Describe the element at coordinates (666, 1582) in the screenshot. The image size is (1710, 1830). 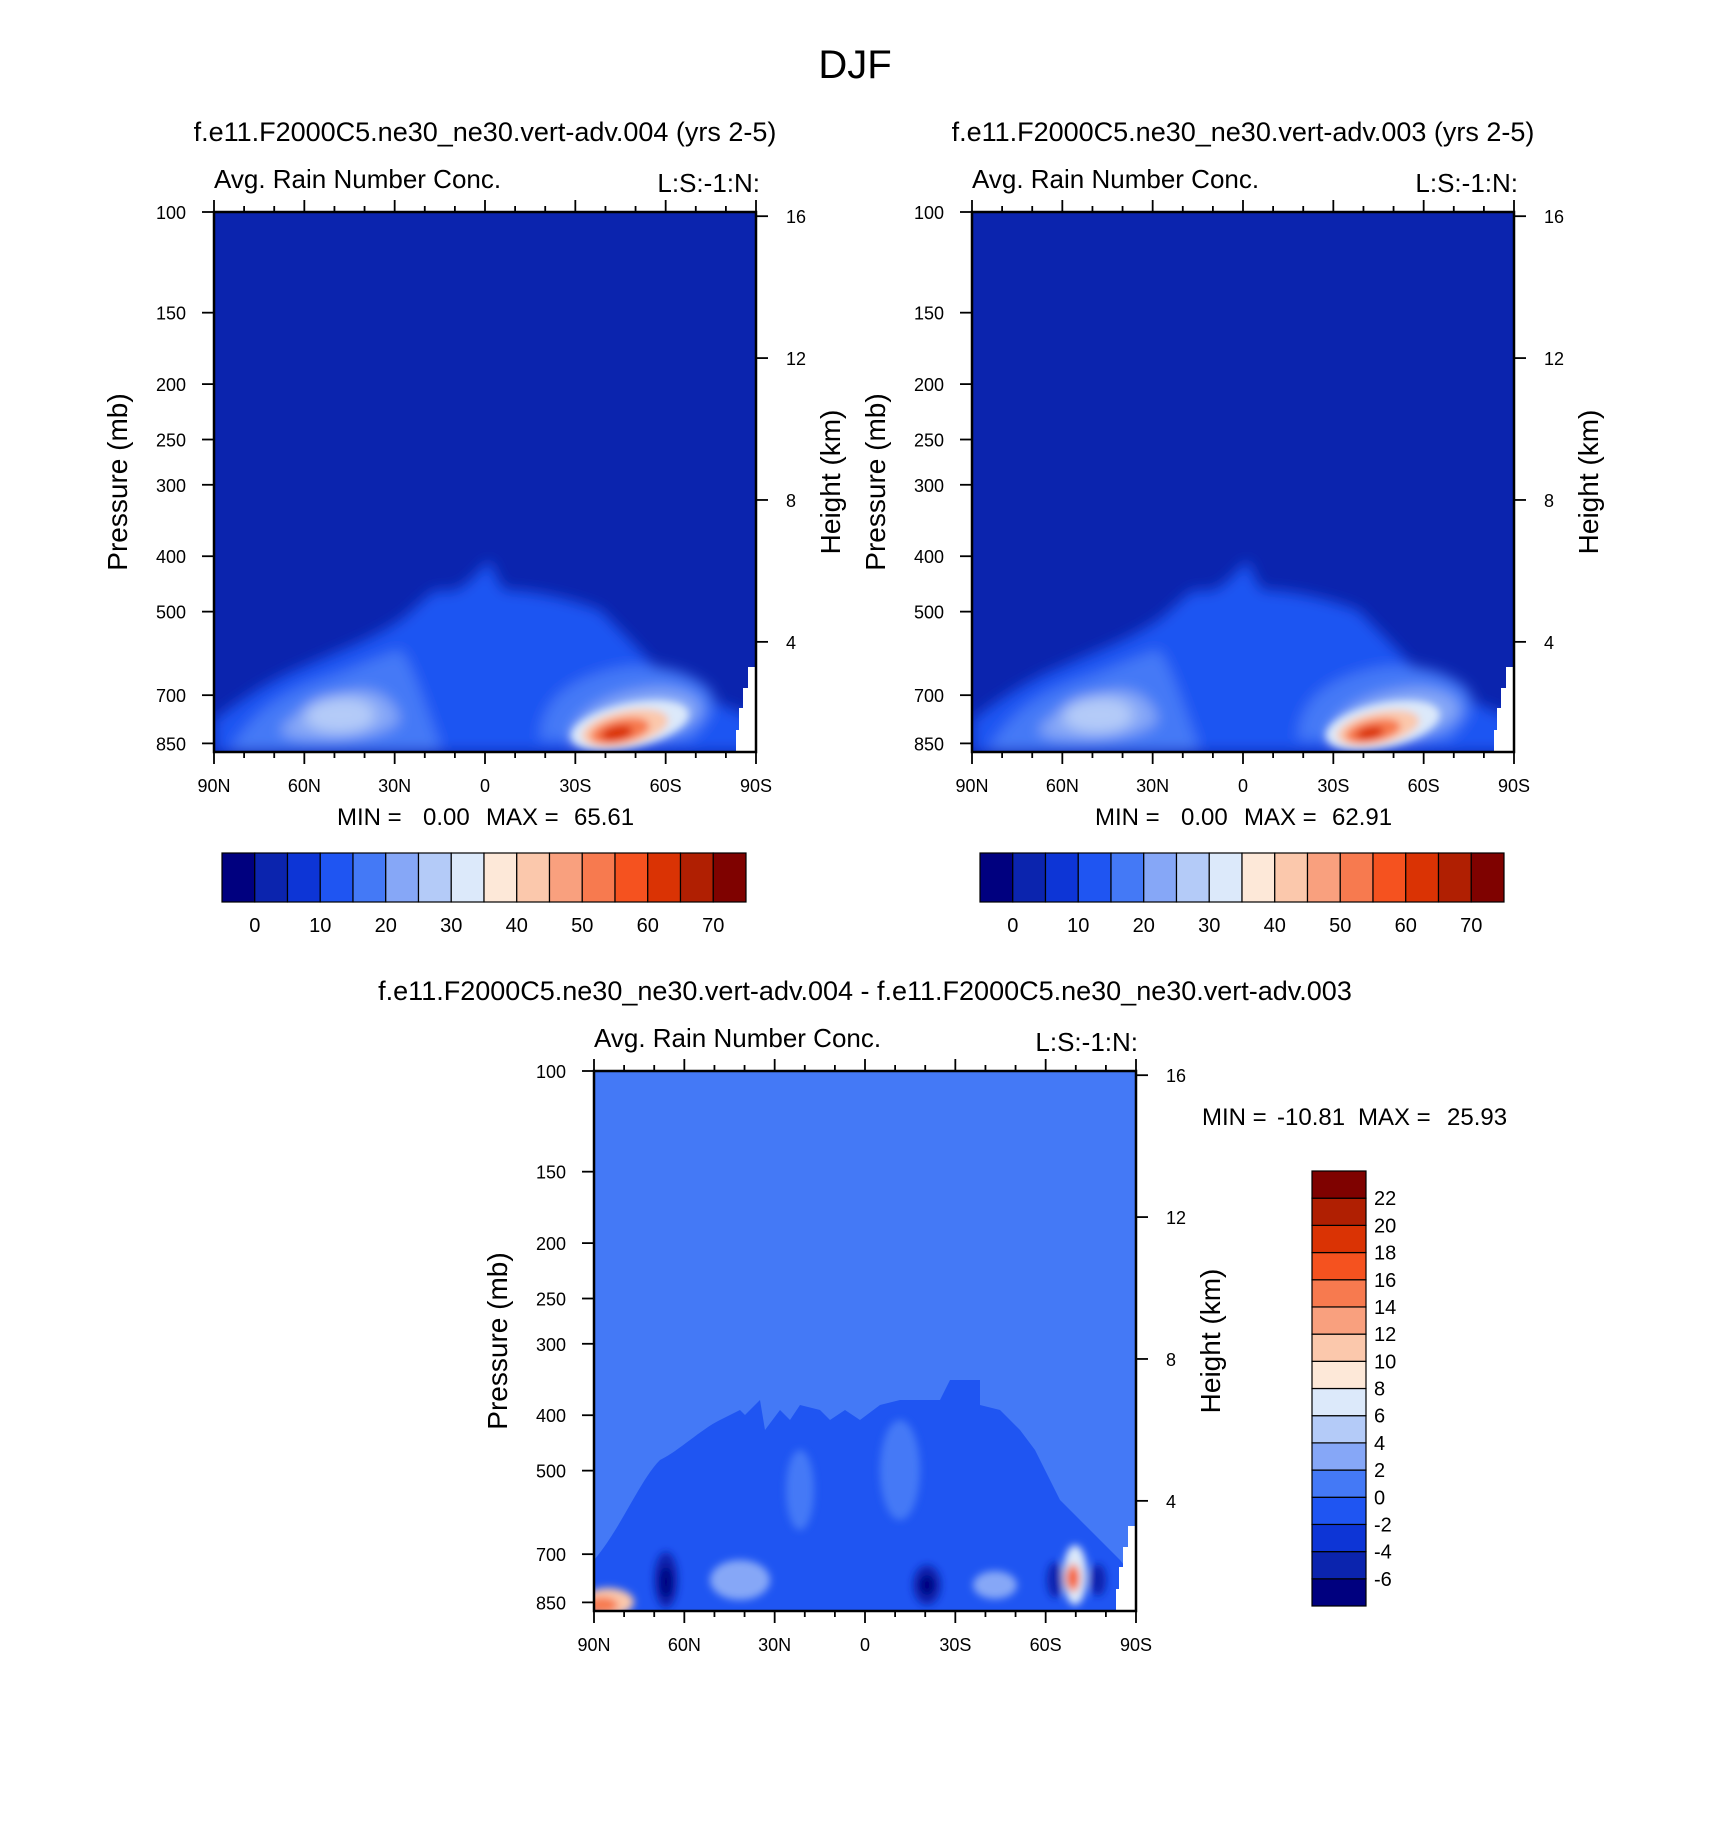
I see `panel-3-neg-core-1b` at that location.